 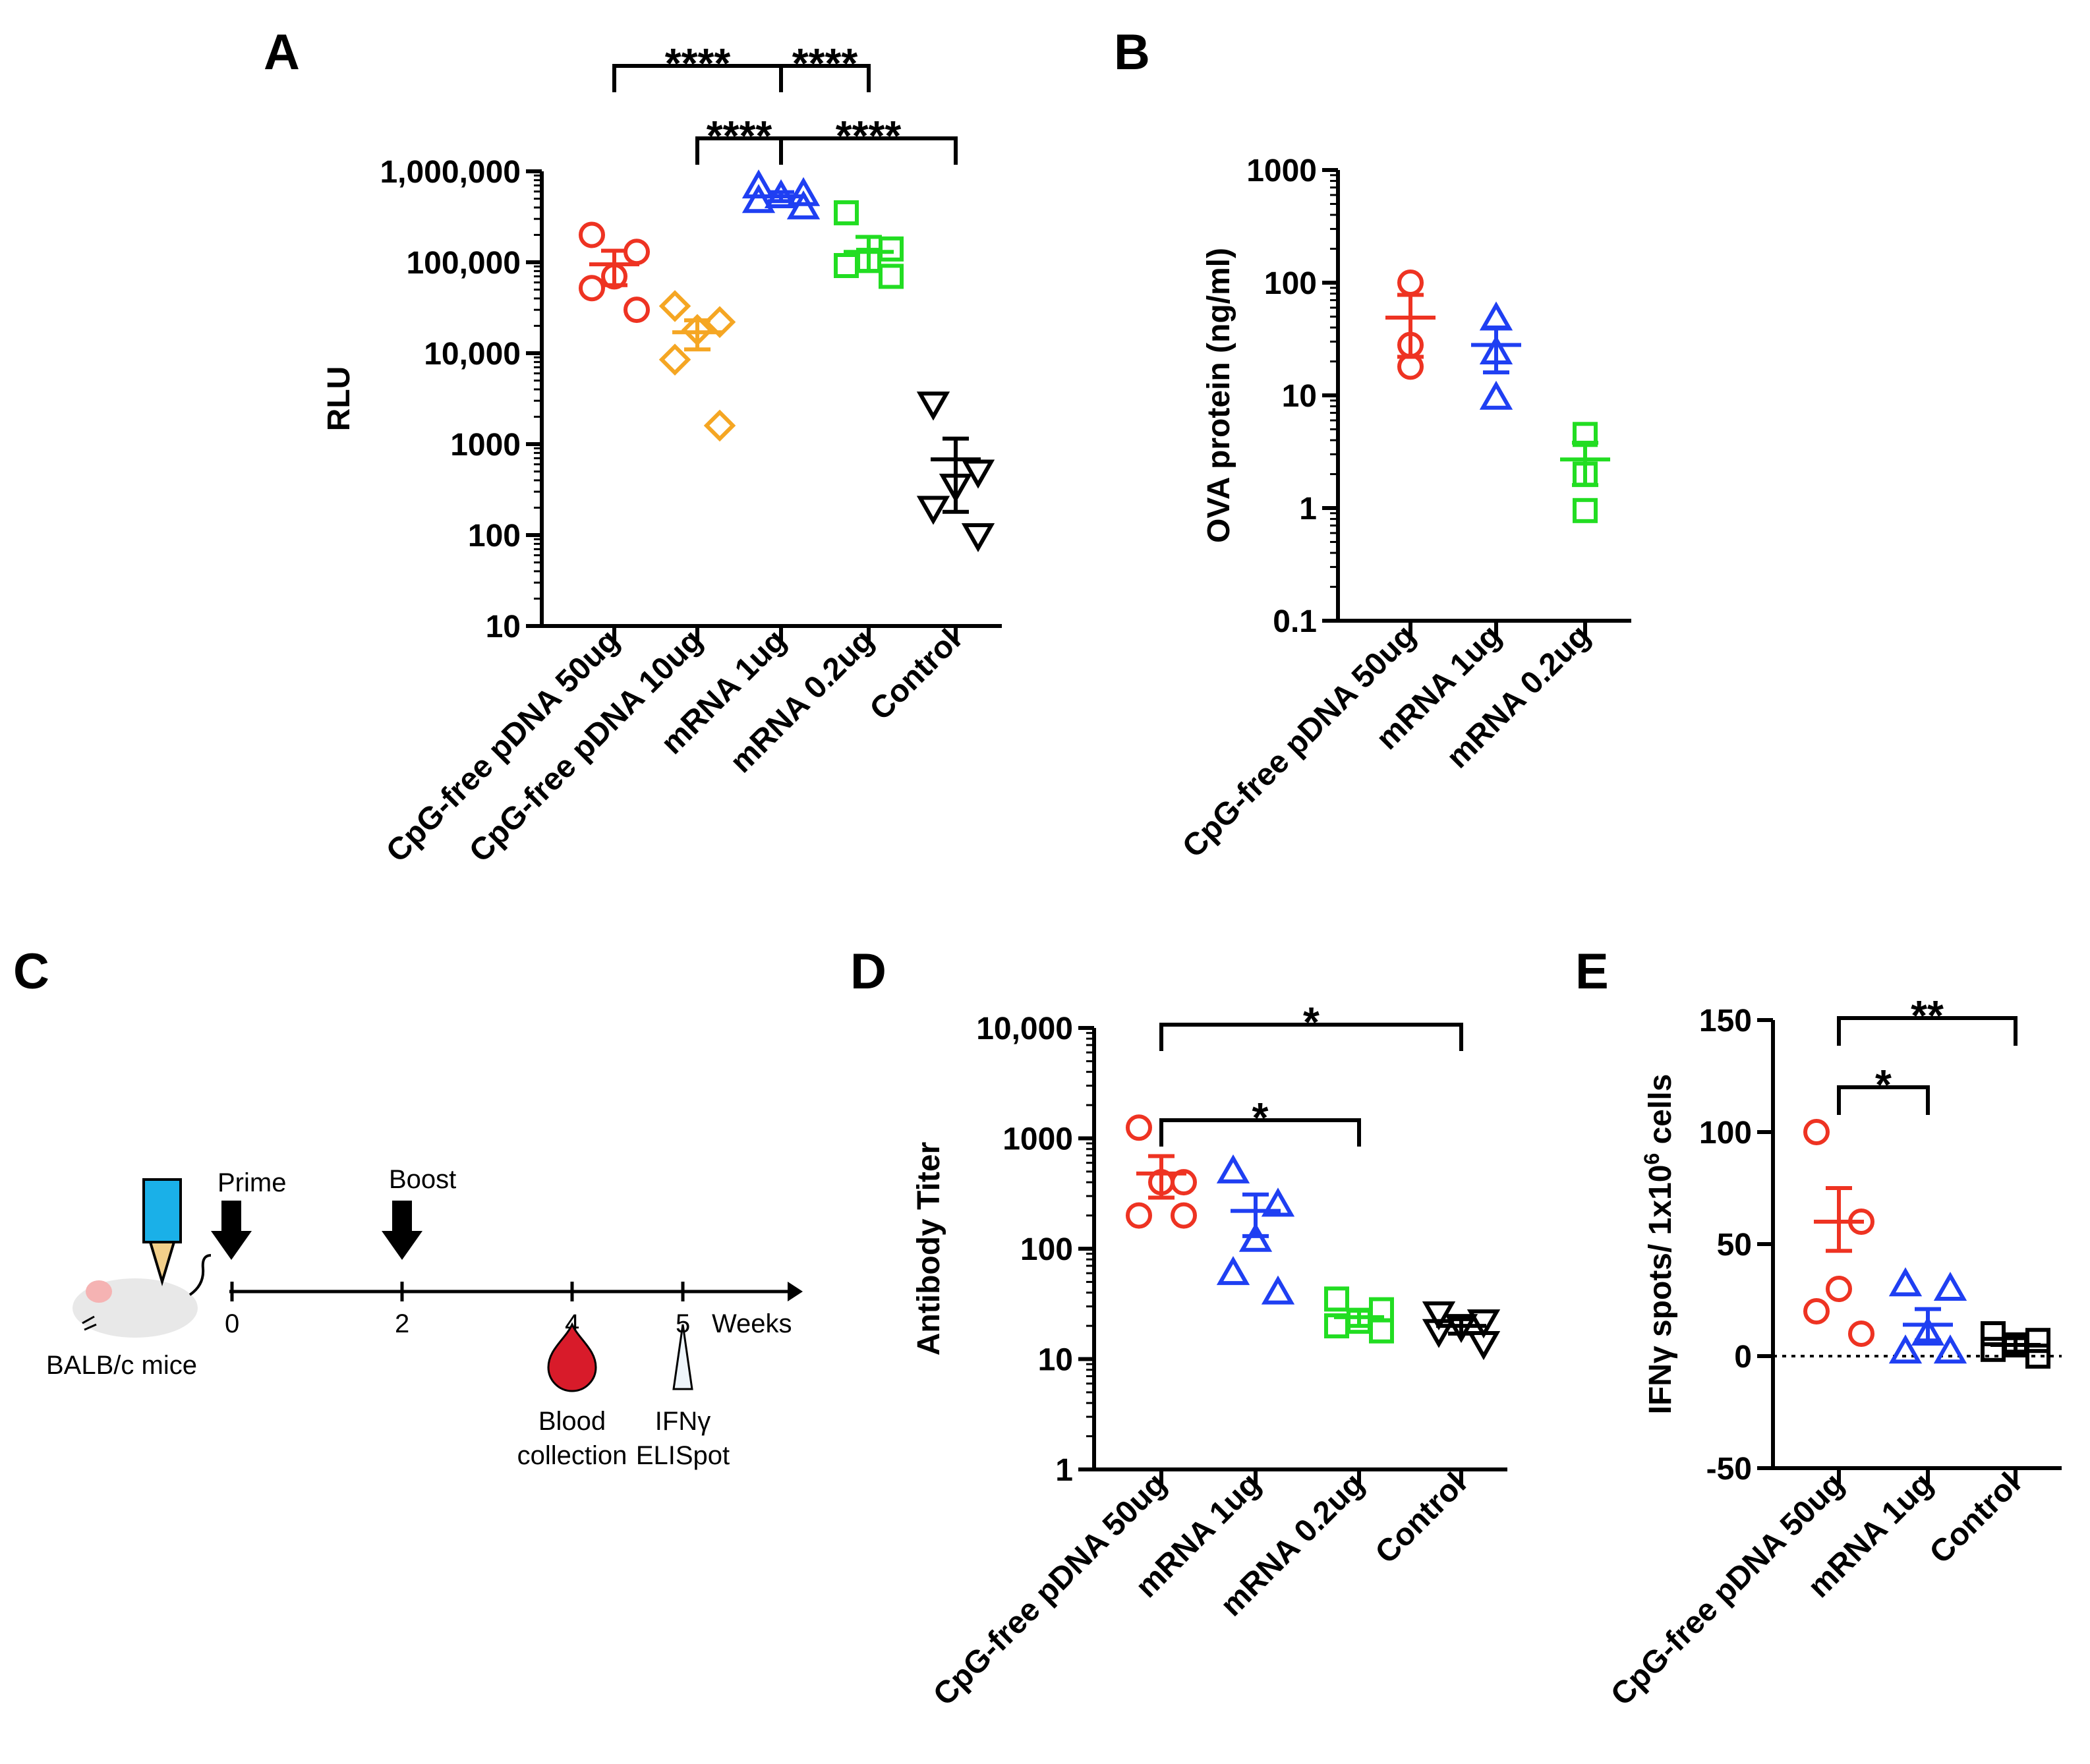 I want to click on timeline-tick-label-5: 5, so click(x=683, y=1323).